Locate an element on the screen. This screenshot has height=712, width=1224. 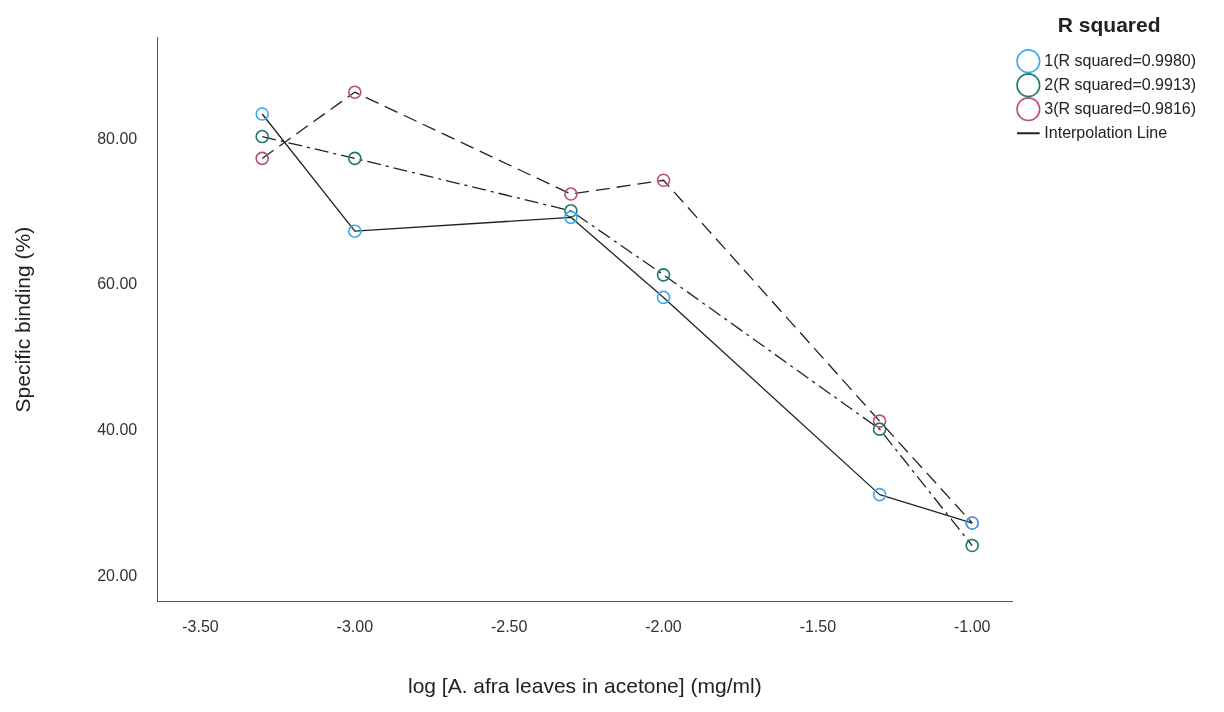
y-tick-label: 40.00 is located at coordinates (117, 429).